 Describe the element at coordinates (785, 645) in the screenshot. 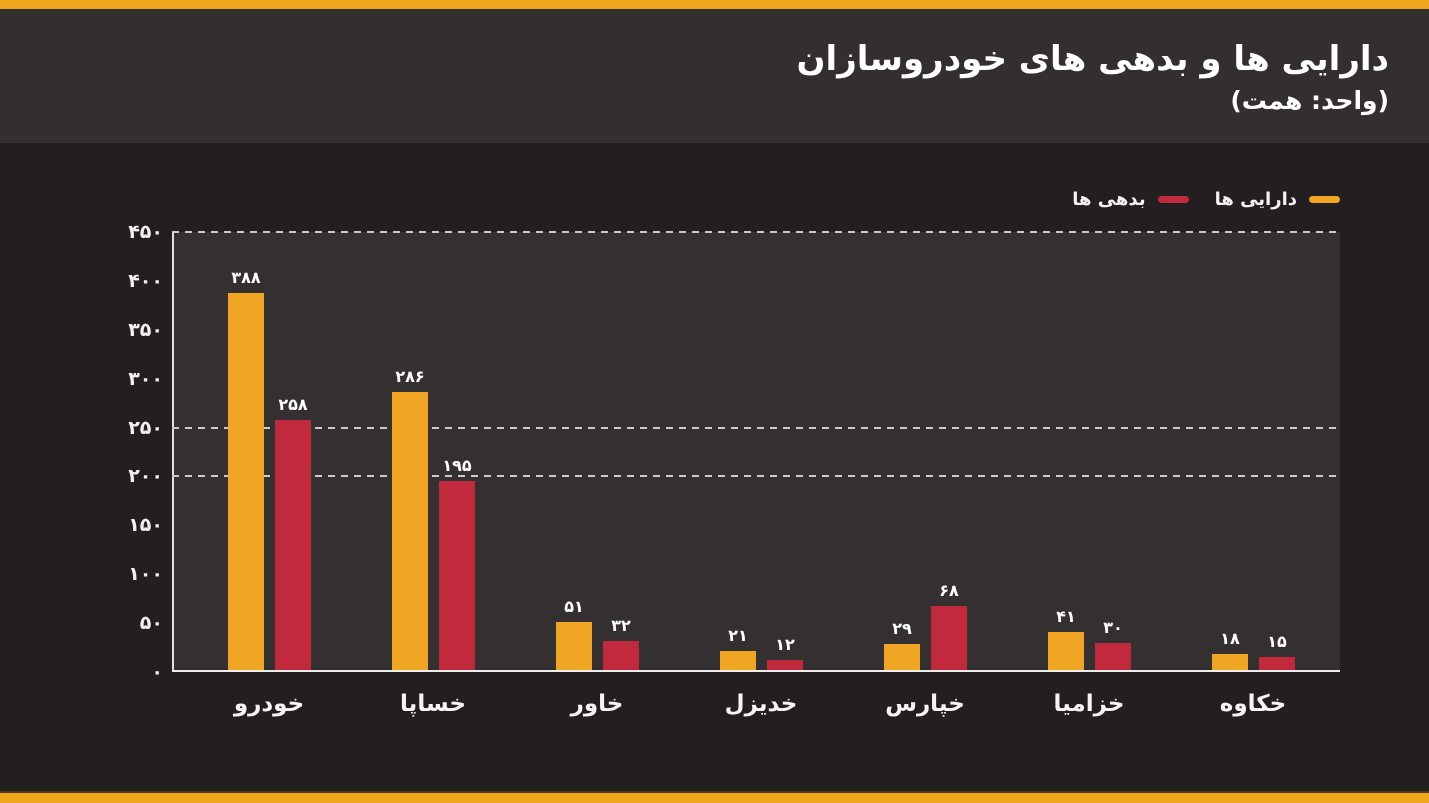

I see `bar-value-label: ۱۲` at that location.